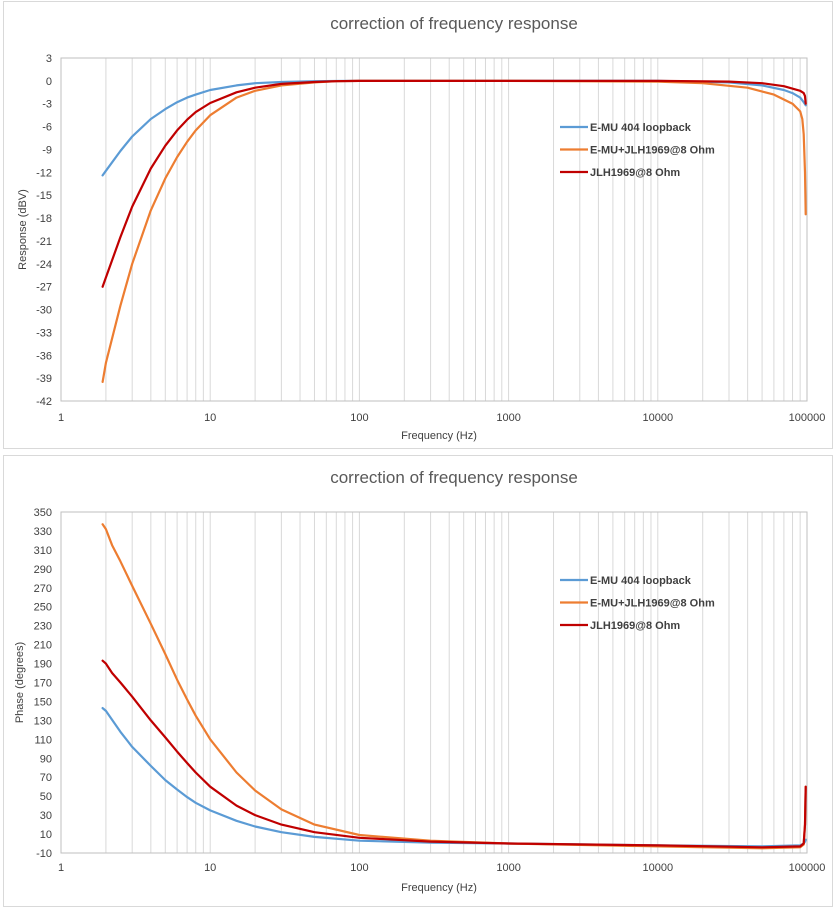 This screenshot has width=838, height=910. I want to click on response-x-axis-label: Frequency (Hz), so click(439, 436).